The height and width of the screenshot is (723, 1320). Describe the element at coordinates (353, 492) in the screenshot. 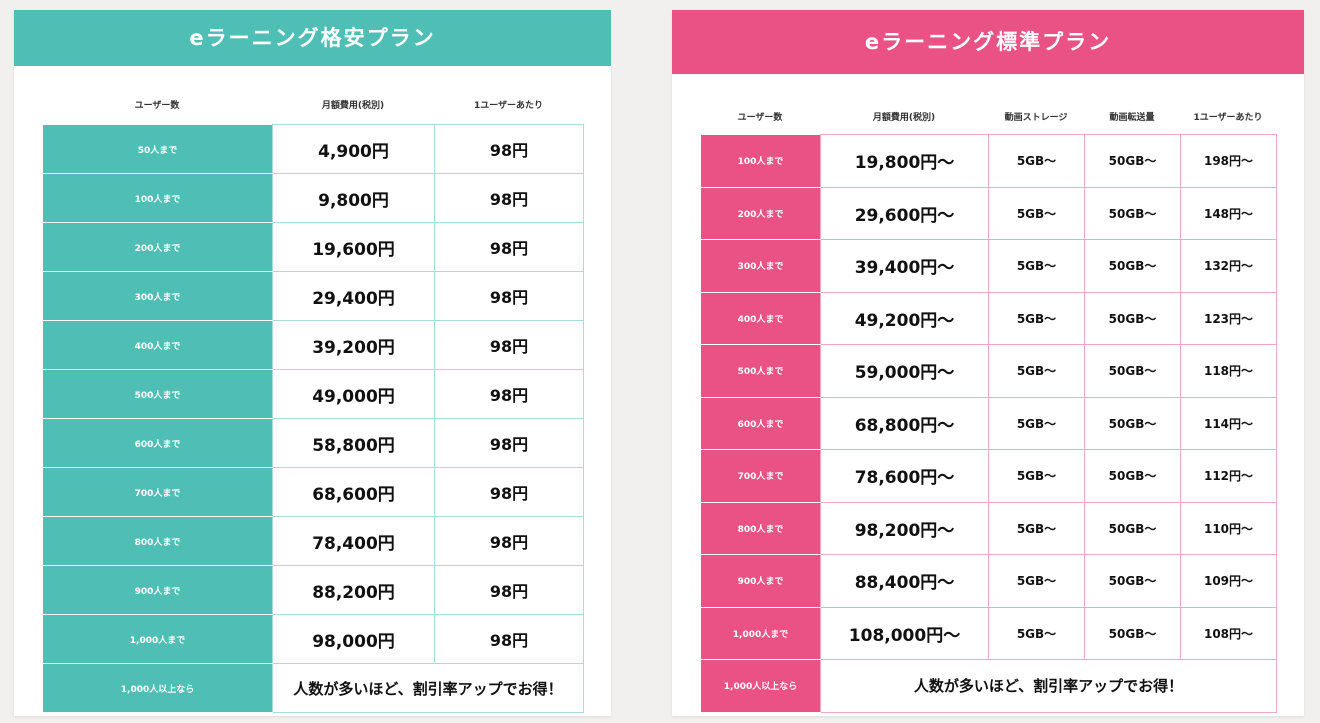

I see `monthly-fee-cell: 68,600円` at that location.